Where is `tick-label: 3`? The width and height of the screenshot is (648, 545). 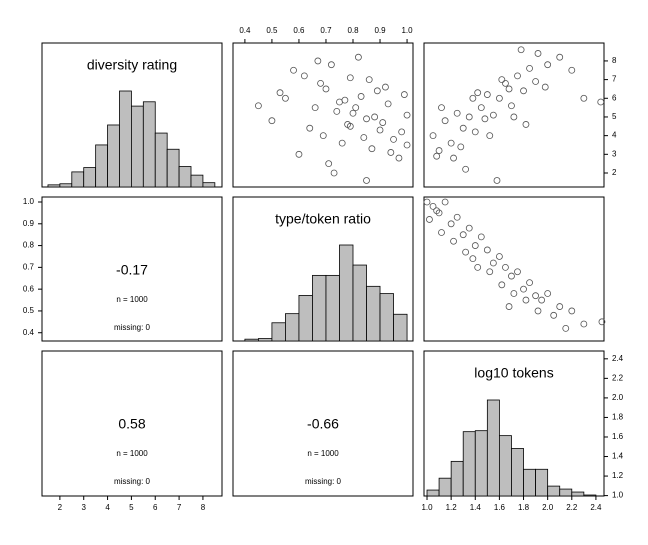 tick-label: 3 is located at coordinates (614, 153).